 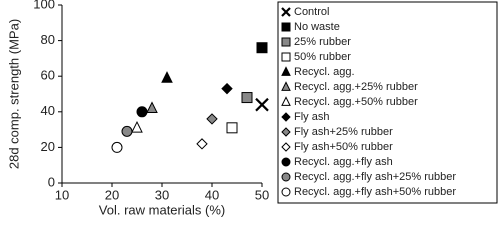 I want to click on legend-label: Recycl. agg.+fly ash, so click(x=343, y=162).